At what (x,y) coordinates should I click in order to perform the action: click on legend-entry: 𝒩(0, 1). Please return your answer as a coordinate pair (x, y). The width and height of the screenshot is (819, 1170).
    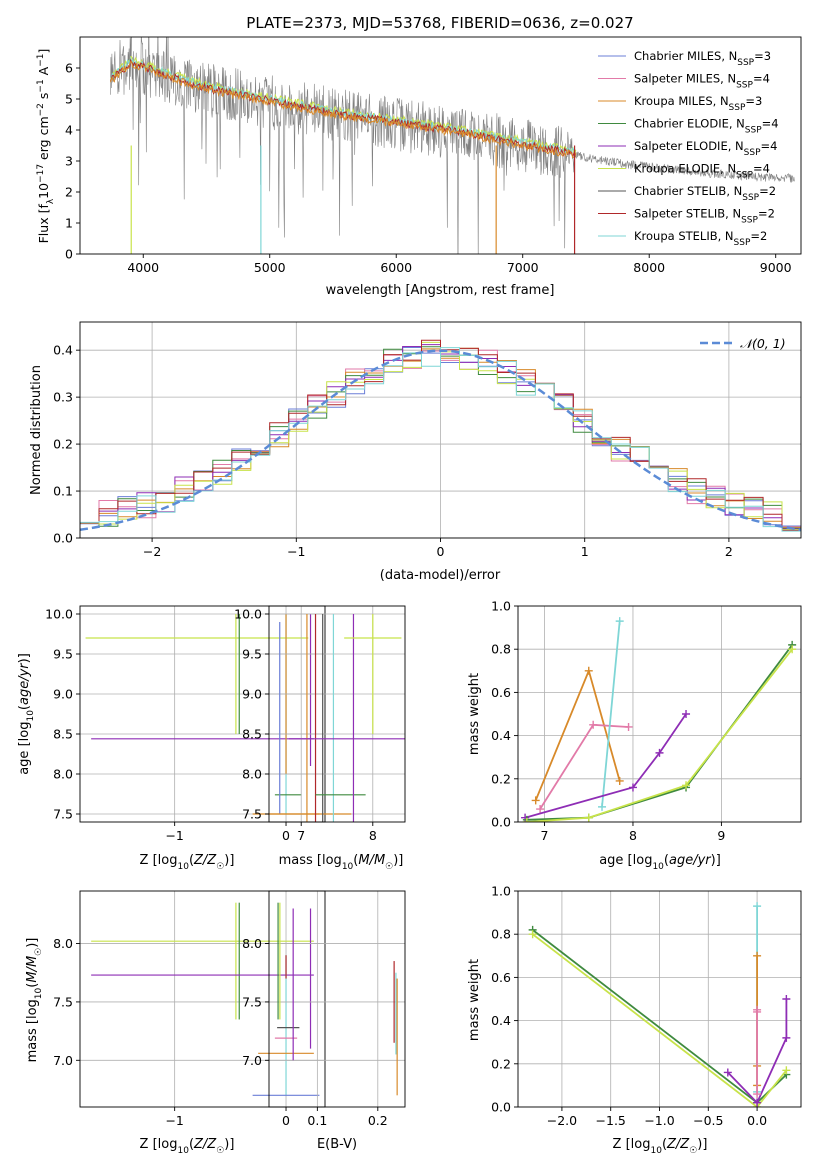
    Looking at the image, I should click on (763, 343).